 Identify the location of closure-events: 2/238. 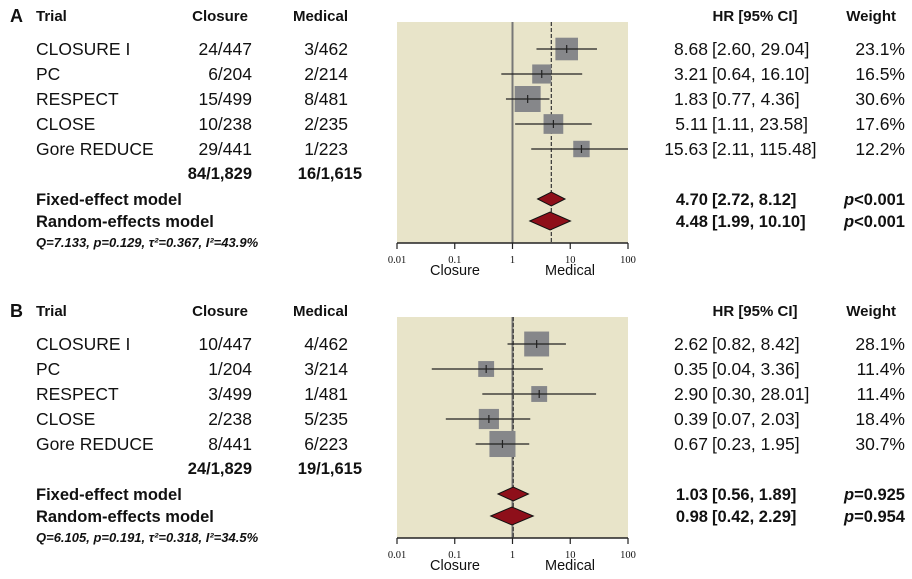
(230, 419).